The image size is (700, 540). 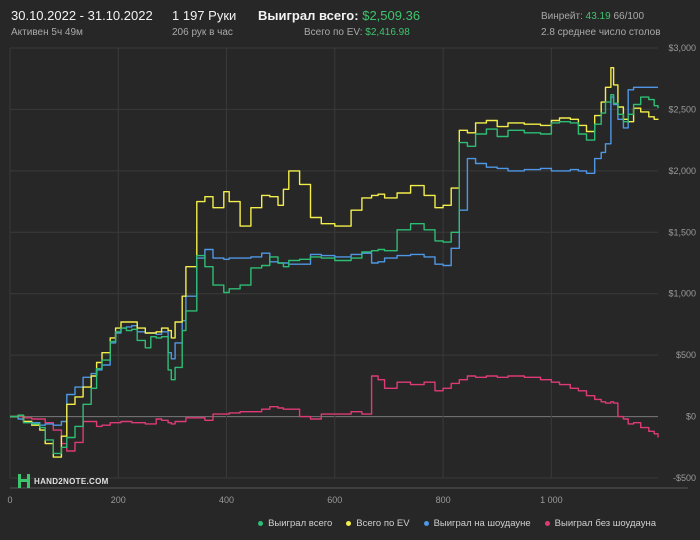 I want to click on x-axis-ticks: 0 200 400 600 800 1 000, so click(x=284, y=500).